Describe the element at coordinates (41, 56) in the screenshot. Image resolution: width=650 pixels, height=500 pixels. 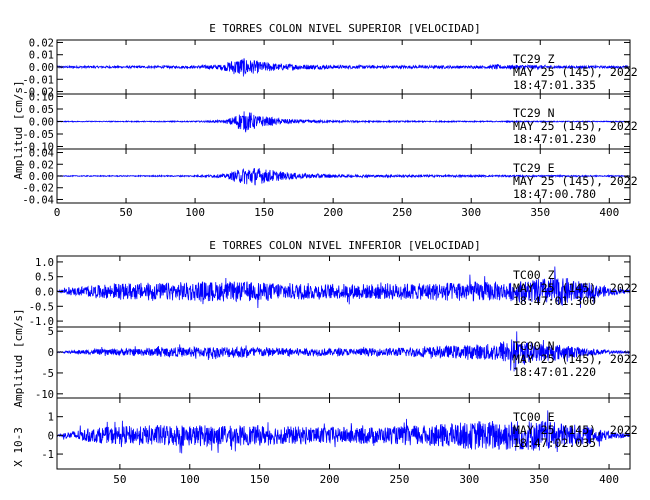
I see `y-tick-label: 0.01` at that location.